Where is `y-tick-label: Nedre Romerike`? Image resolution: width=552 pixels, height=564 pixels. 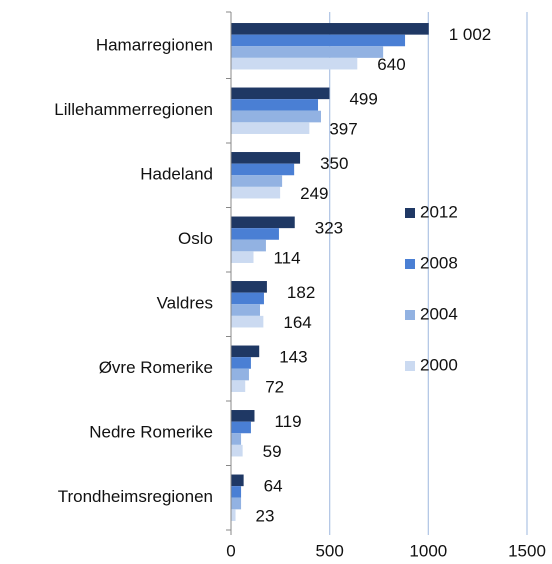
y-tick-label: Nedre Romerike is located at coordinates (151, 432).